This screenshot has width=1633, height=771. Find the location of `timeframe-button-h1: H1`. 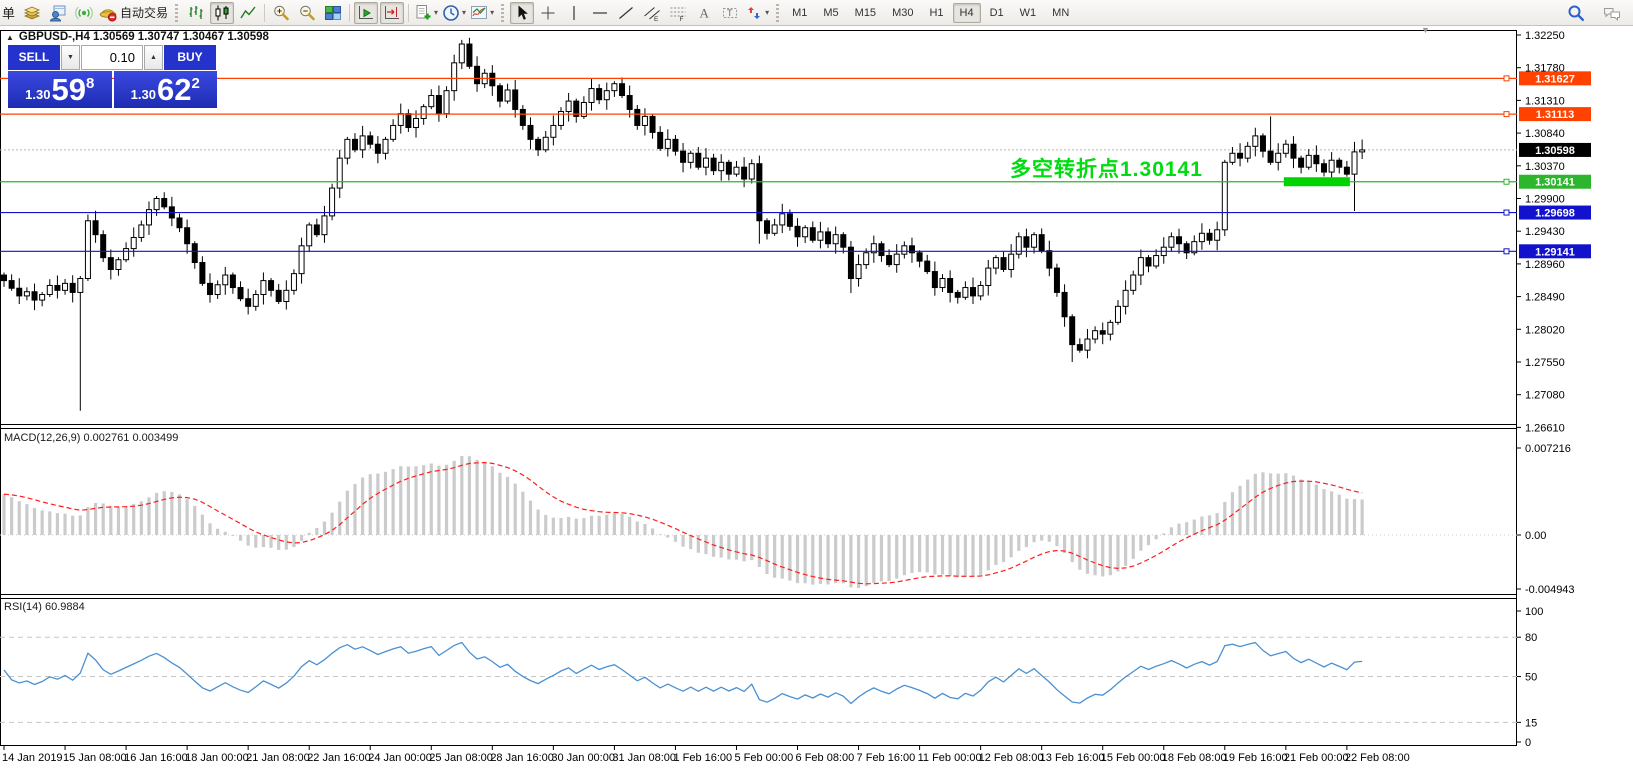

timeframe-button-h1: H1 is located at coordinates (936, 12).